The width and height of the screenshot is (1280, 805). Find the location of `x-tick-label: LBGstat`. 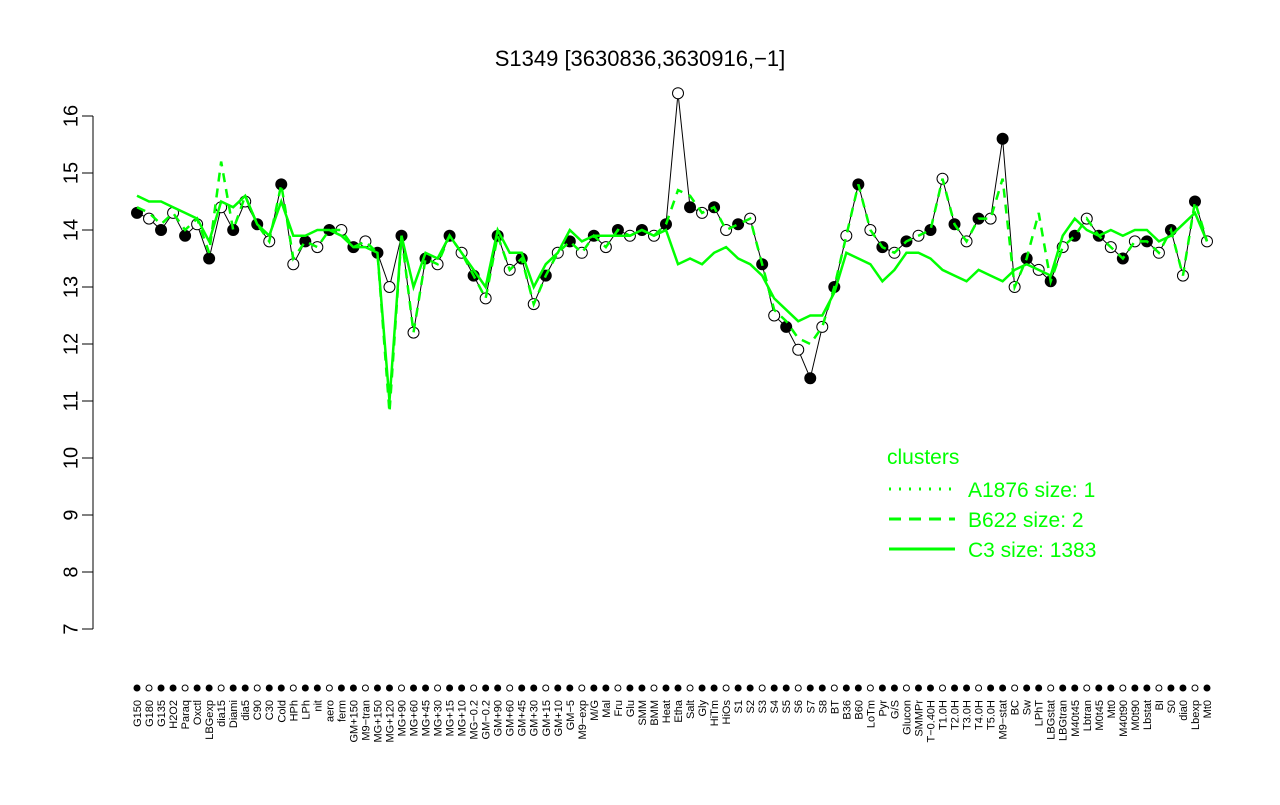

x-tick-label: LBGstat is located at coordinates (1052, 720).